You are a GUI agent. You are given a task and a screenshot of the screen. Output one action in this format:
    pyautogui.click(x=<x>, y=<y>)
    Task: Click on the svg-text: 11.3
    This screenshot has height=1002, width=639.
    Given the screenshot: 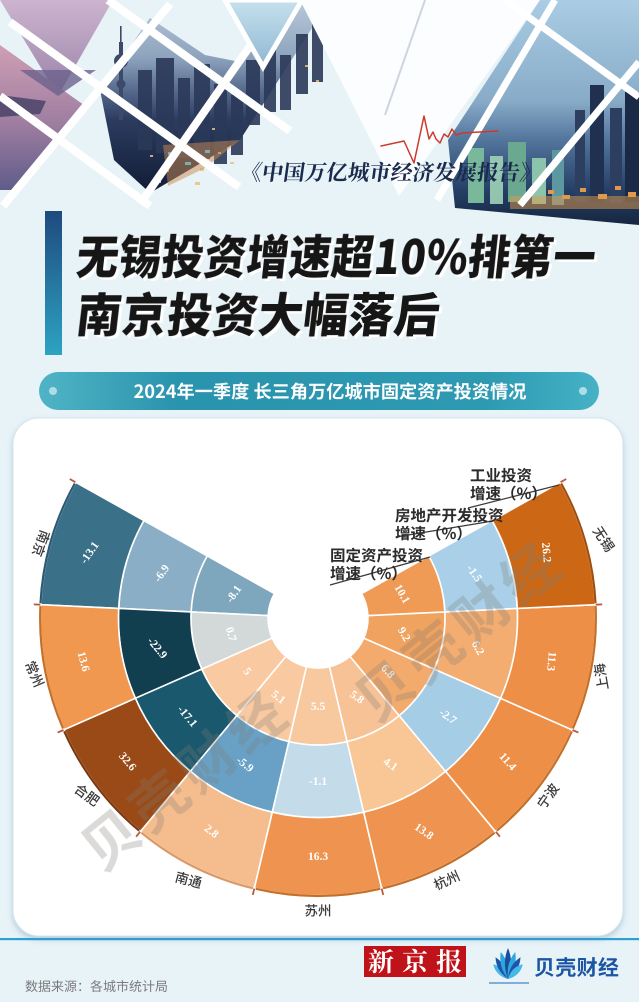 What is the action you would take?
    pyautogui.click(x=551, y=661)
    